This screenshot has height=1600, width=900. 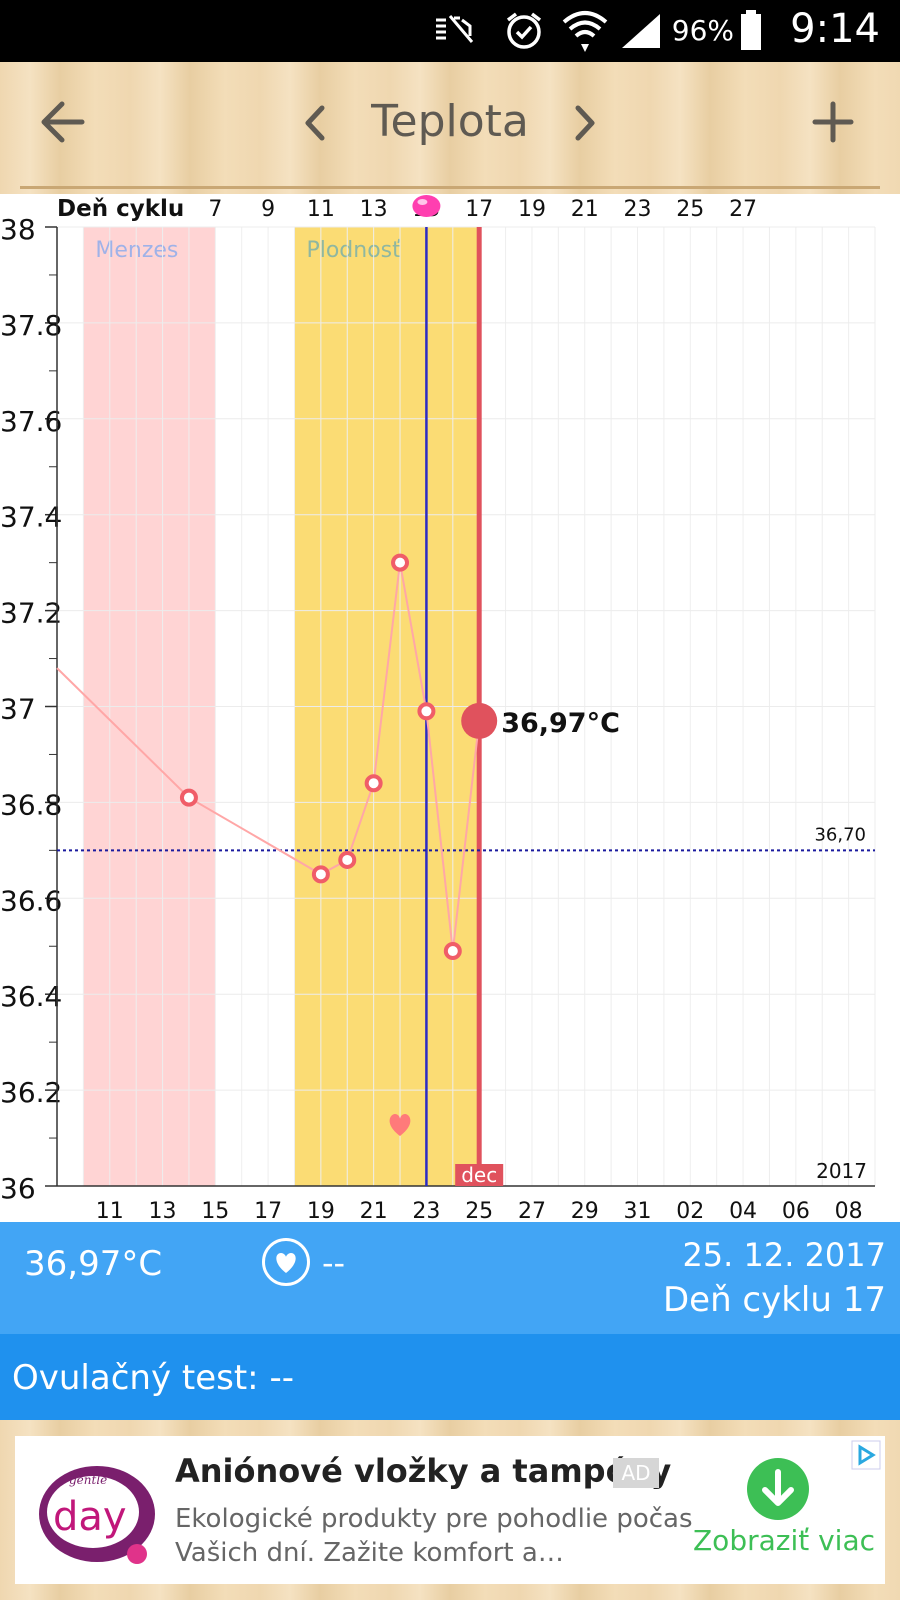 What do you see at coordinates (841, 1171) in the screenshot?
I see `year-label: 2017` at bounding box center [841, 1171].